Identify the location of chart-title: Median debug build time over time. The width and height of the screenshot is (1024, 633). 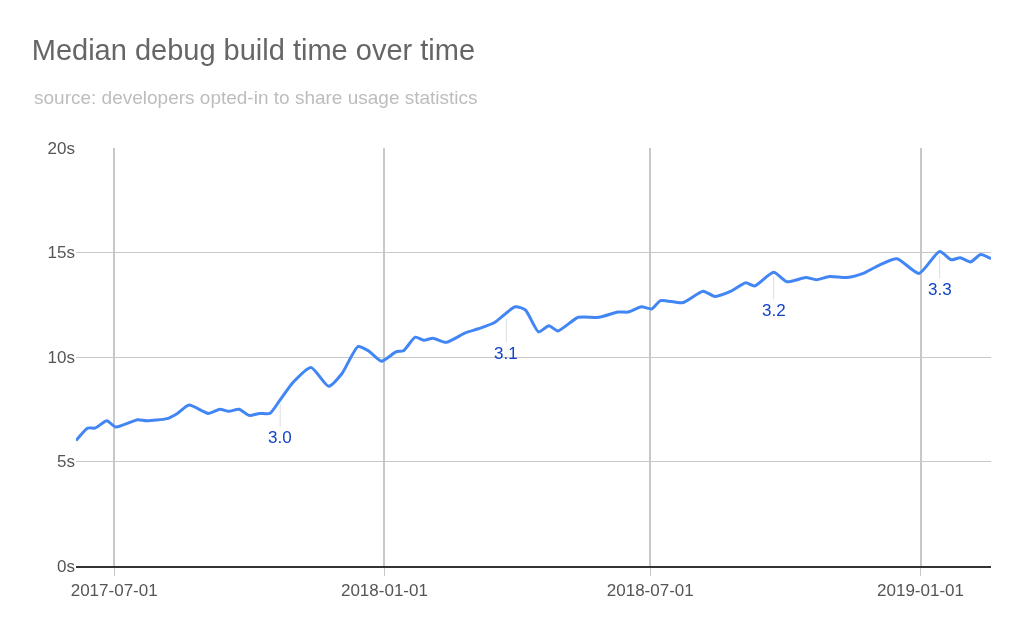
(253, 50).